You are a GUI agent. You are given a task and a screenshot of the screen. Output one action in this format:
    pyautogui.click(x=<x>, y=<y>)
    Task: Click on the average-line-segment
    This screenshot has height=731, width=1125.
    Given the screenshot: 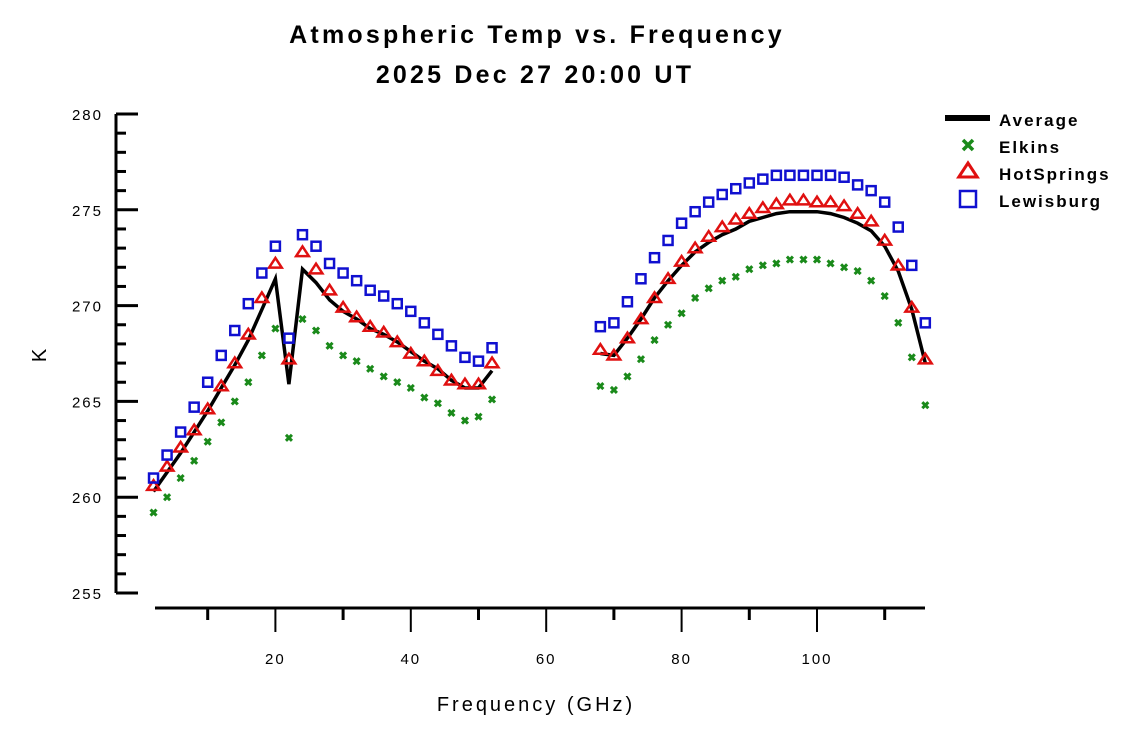 What is the action you would take?
    pyautogui.click(x=763, y=286)
    